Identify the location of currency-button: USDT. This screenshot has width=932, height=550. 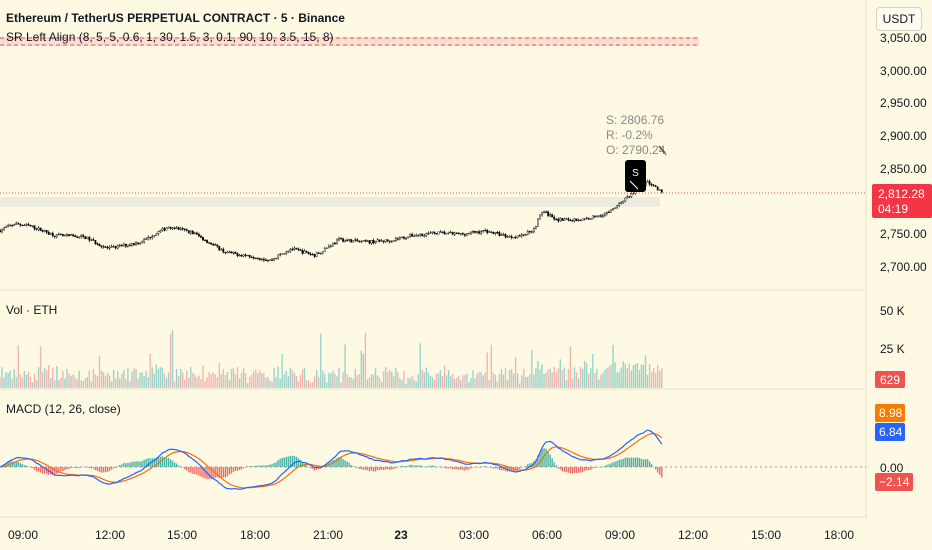
(899, 19).